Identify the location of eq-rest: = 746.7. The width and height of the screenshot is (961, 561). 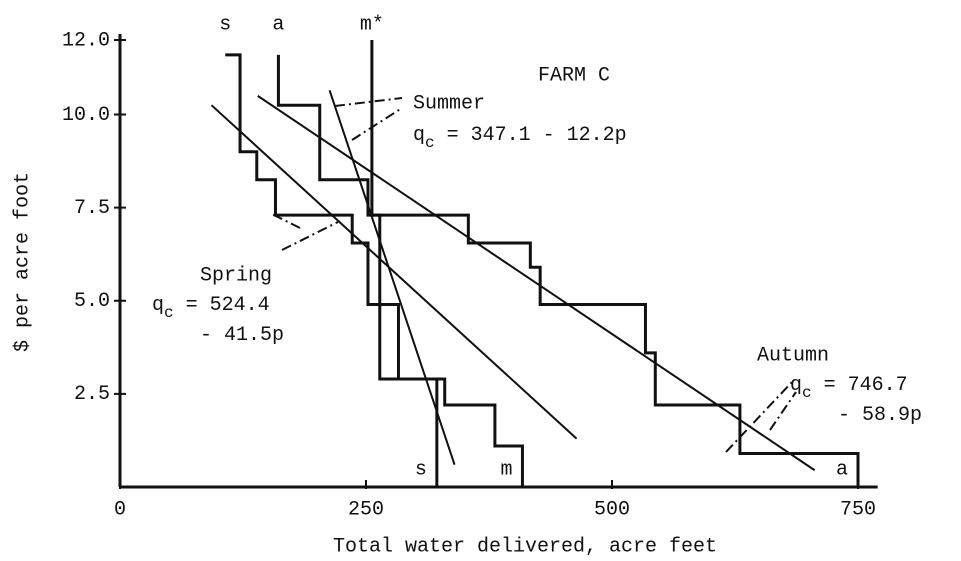
(860, 385).